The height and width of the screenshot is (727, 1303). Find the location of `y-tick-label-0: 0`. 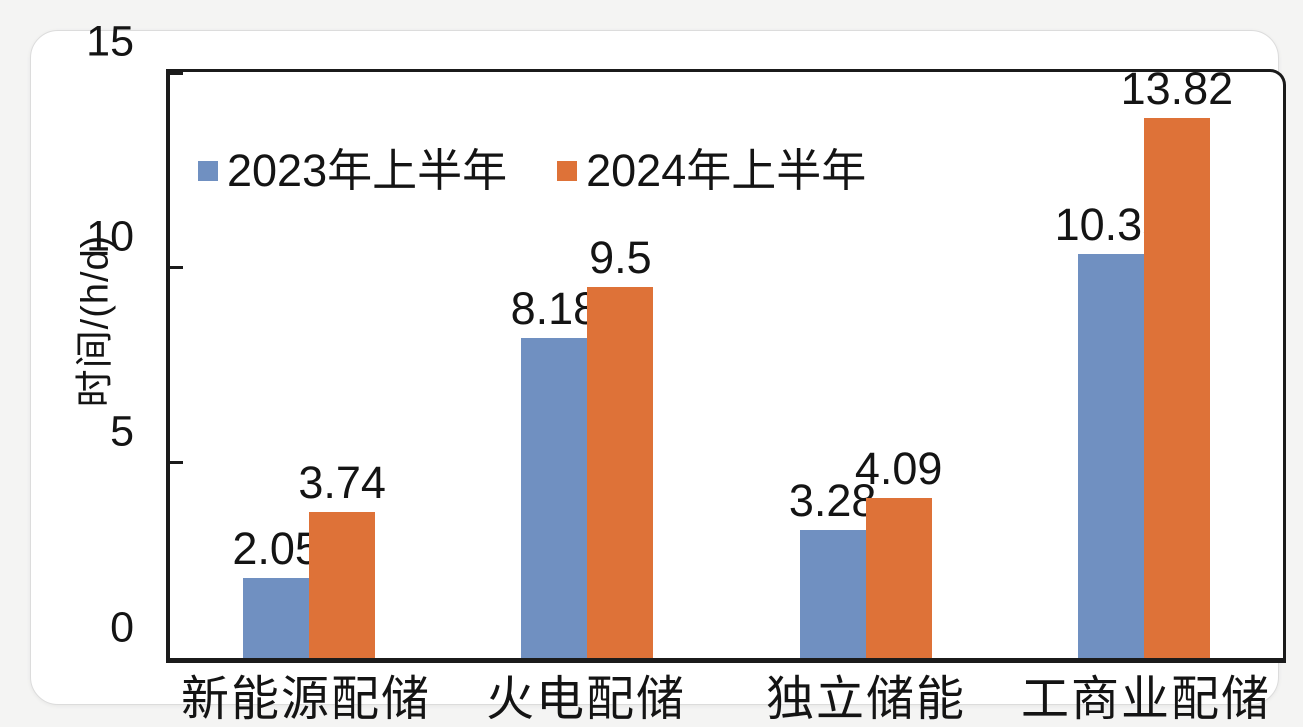

y-tick-label-0: 0 is located at coordinates (122, 627).